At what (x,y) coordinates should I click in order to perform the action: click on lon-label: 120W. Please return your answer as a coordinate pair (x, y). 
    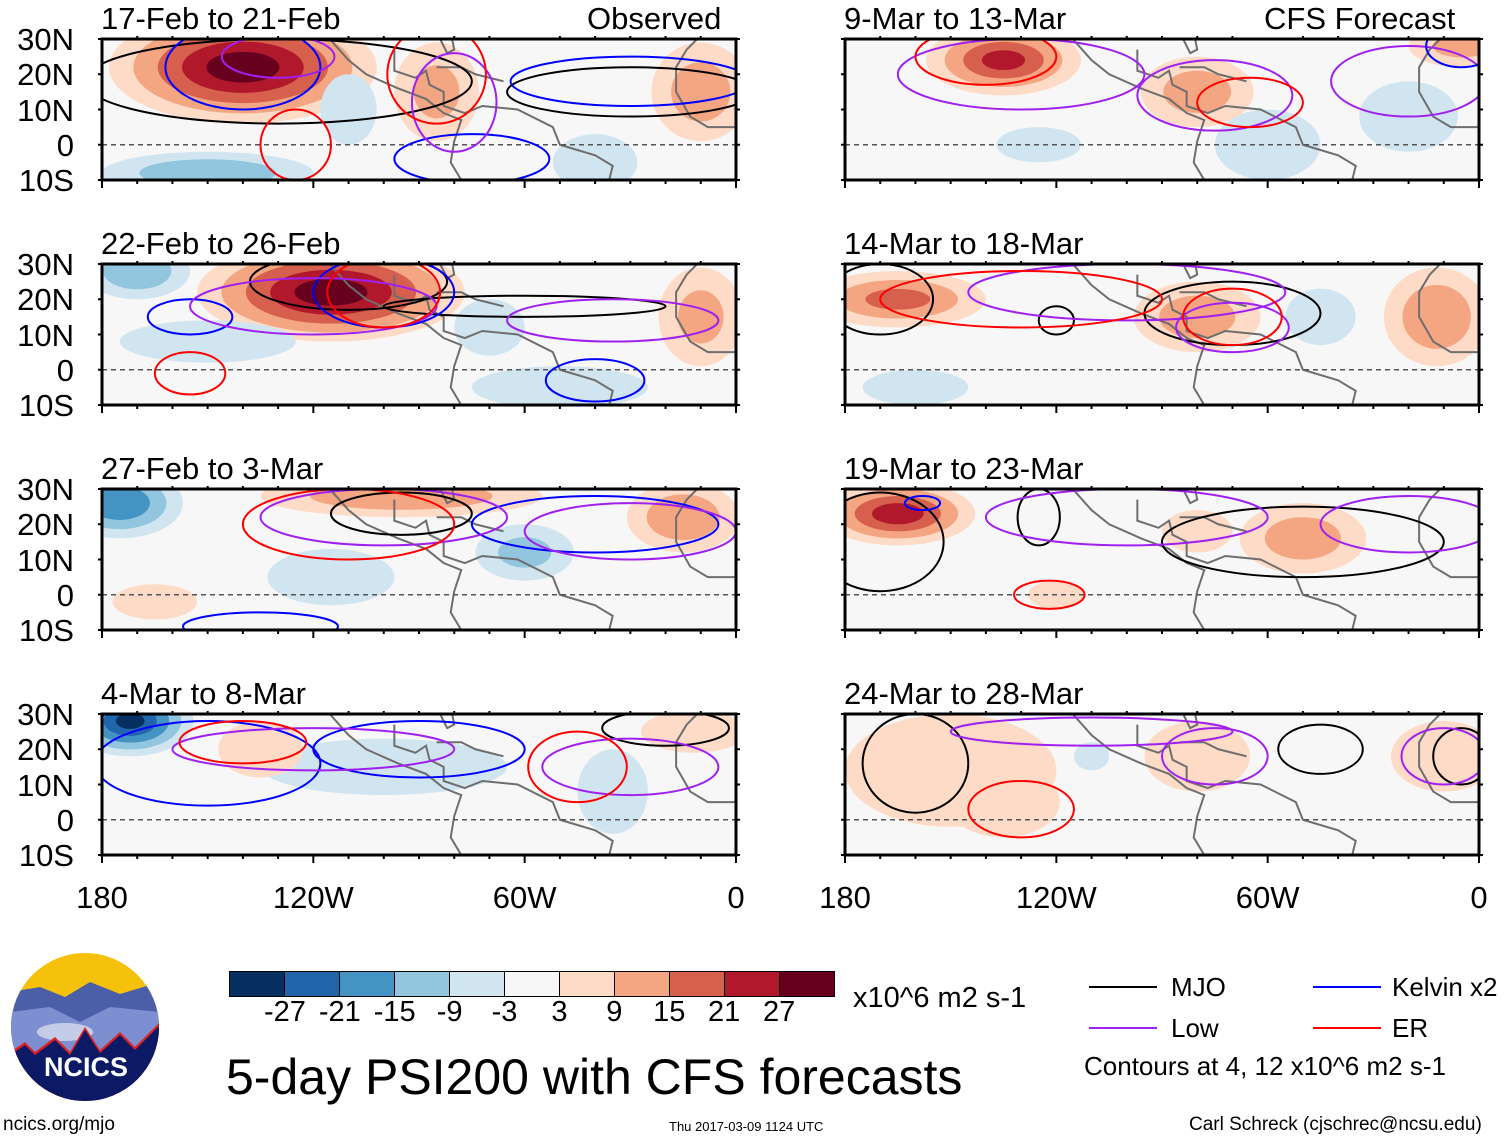
    Looking at the image, I should click on (1056, 897).